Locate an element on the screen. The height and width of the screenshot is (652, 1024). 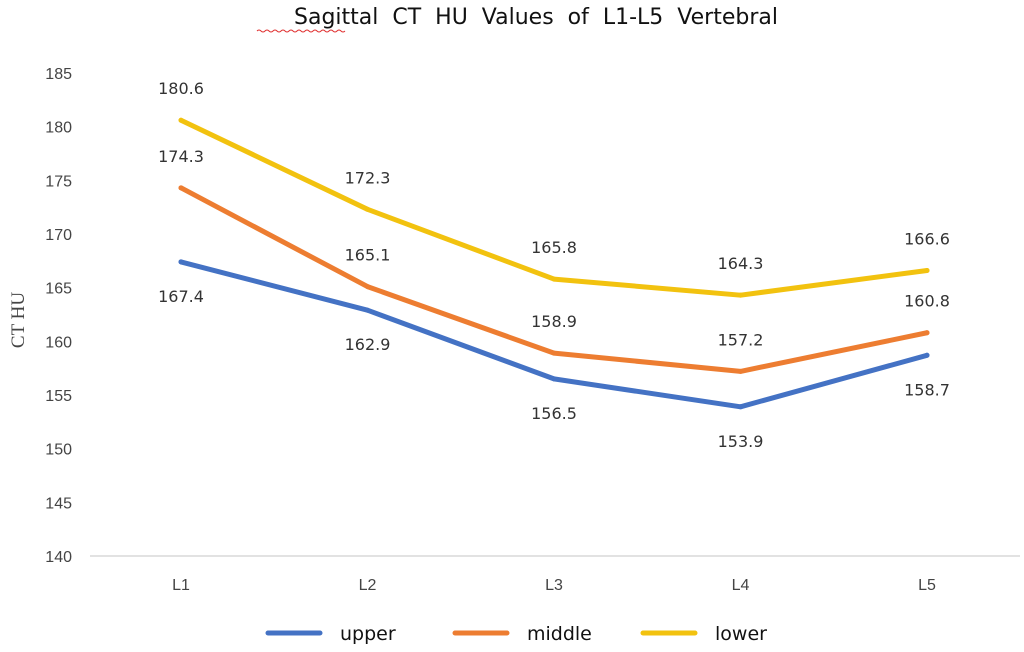
data-label-upper: 153.9 is located at coordinates (741, 441).